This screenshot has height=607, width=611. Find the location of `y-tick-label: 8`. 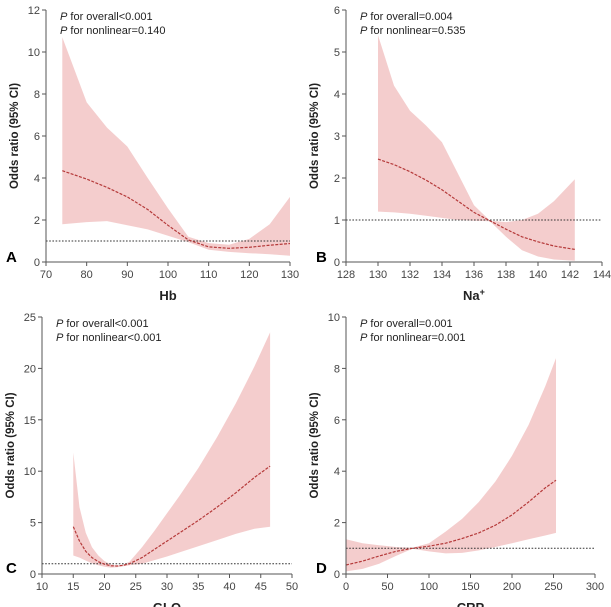

y-tick-label: 8 is located at coordinates (37, 95).